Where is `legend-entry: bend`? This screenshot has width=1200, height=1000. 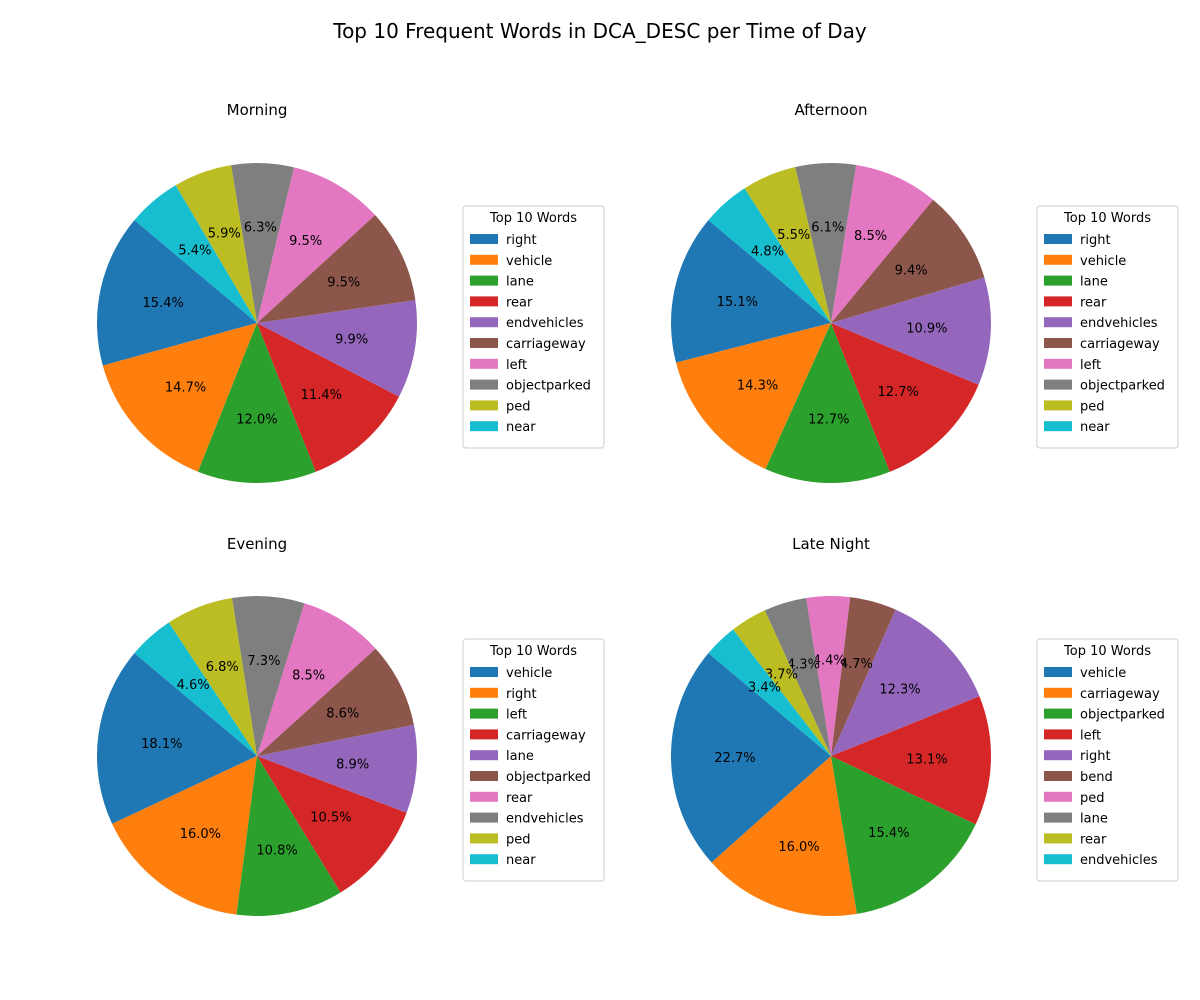 legend-entry: bend is located at coordinates (1096, 777).